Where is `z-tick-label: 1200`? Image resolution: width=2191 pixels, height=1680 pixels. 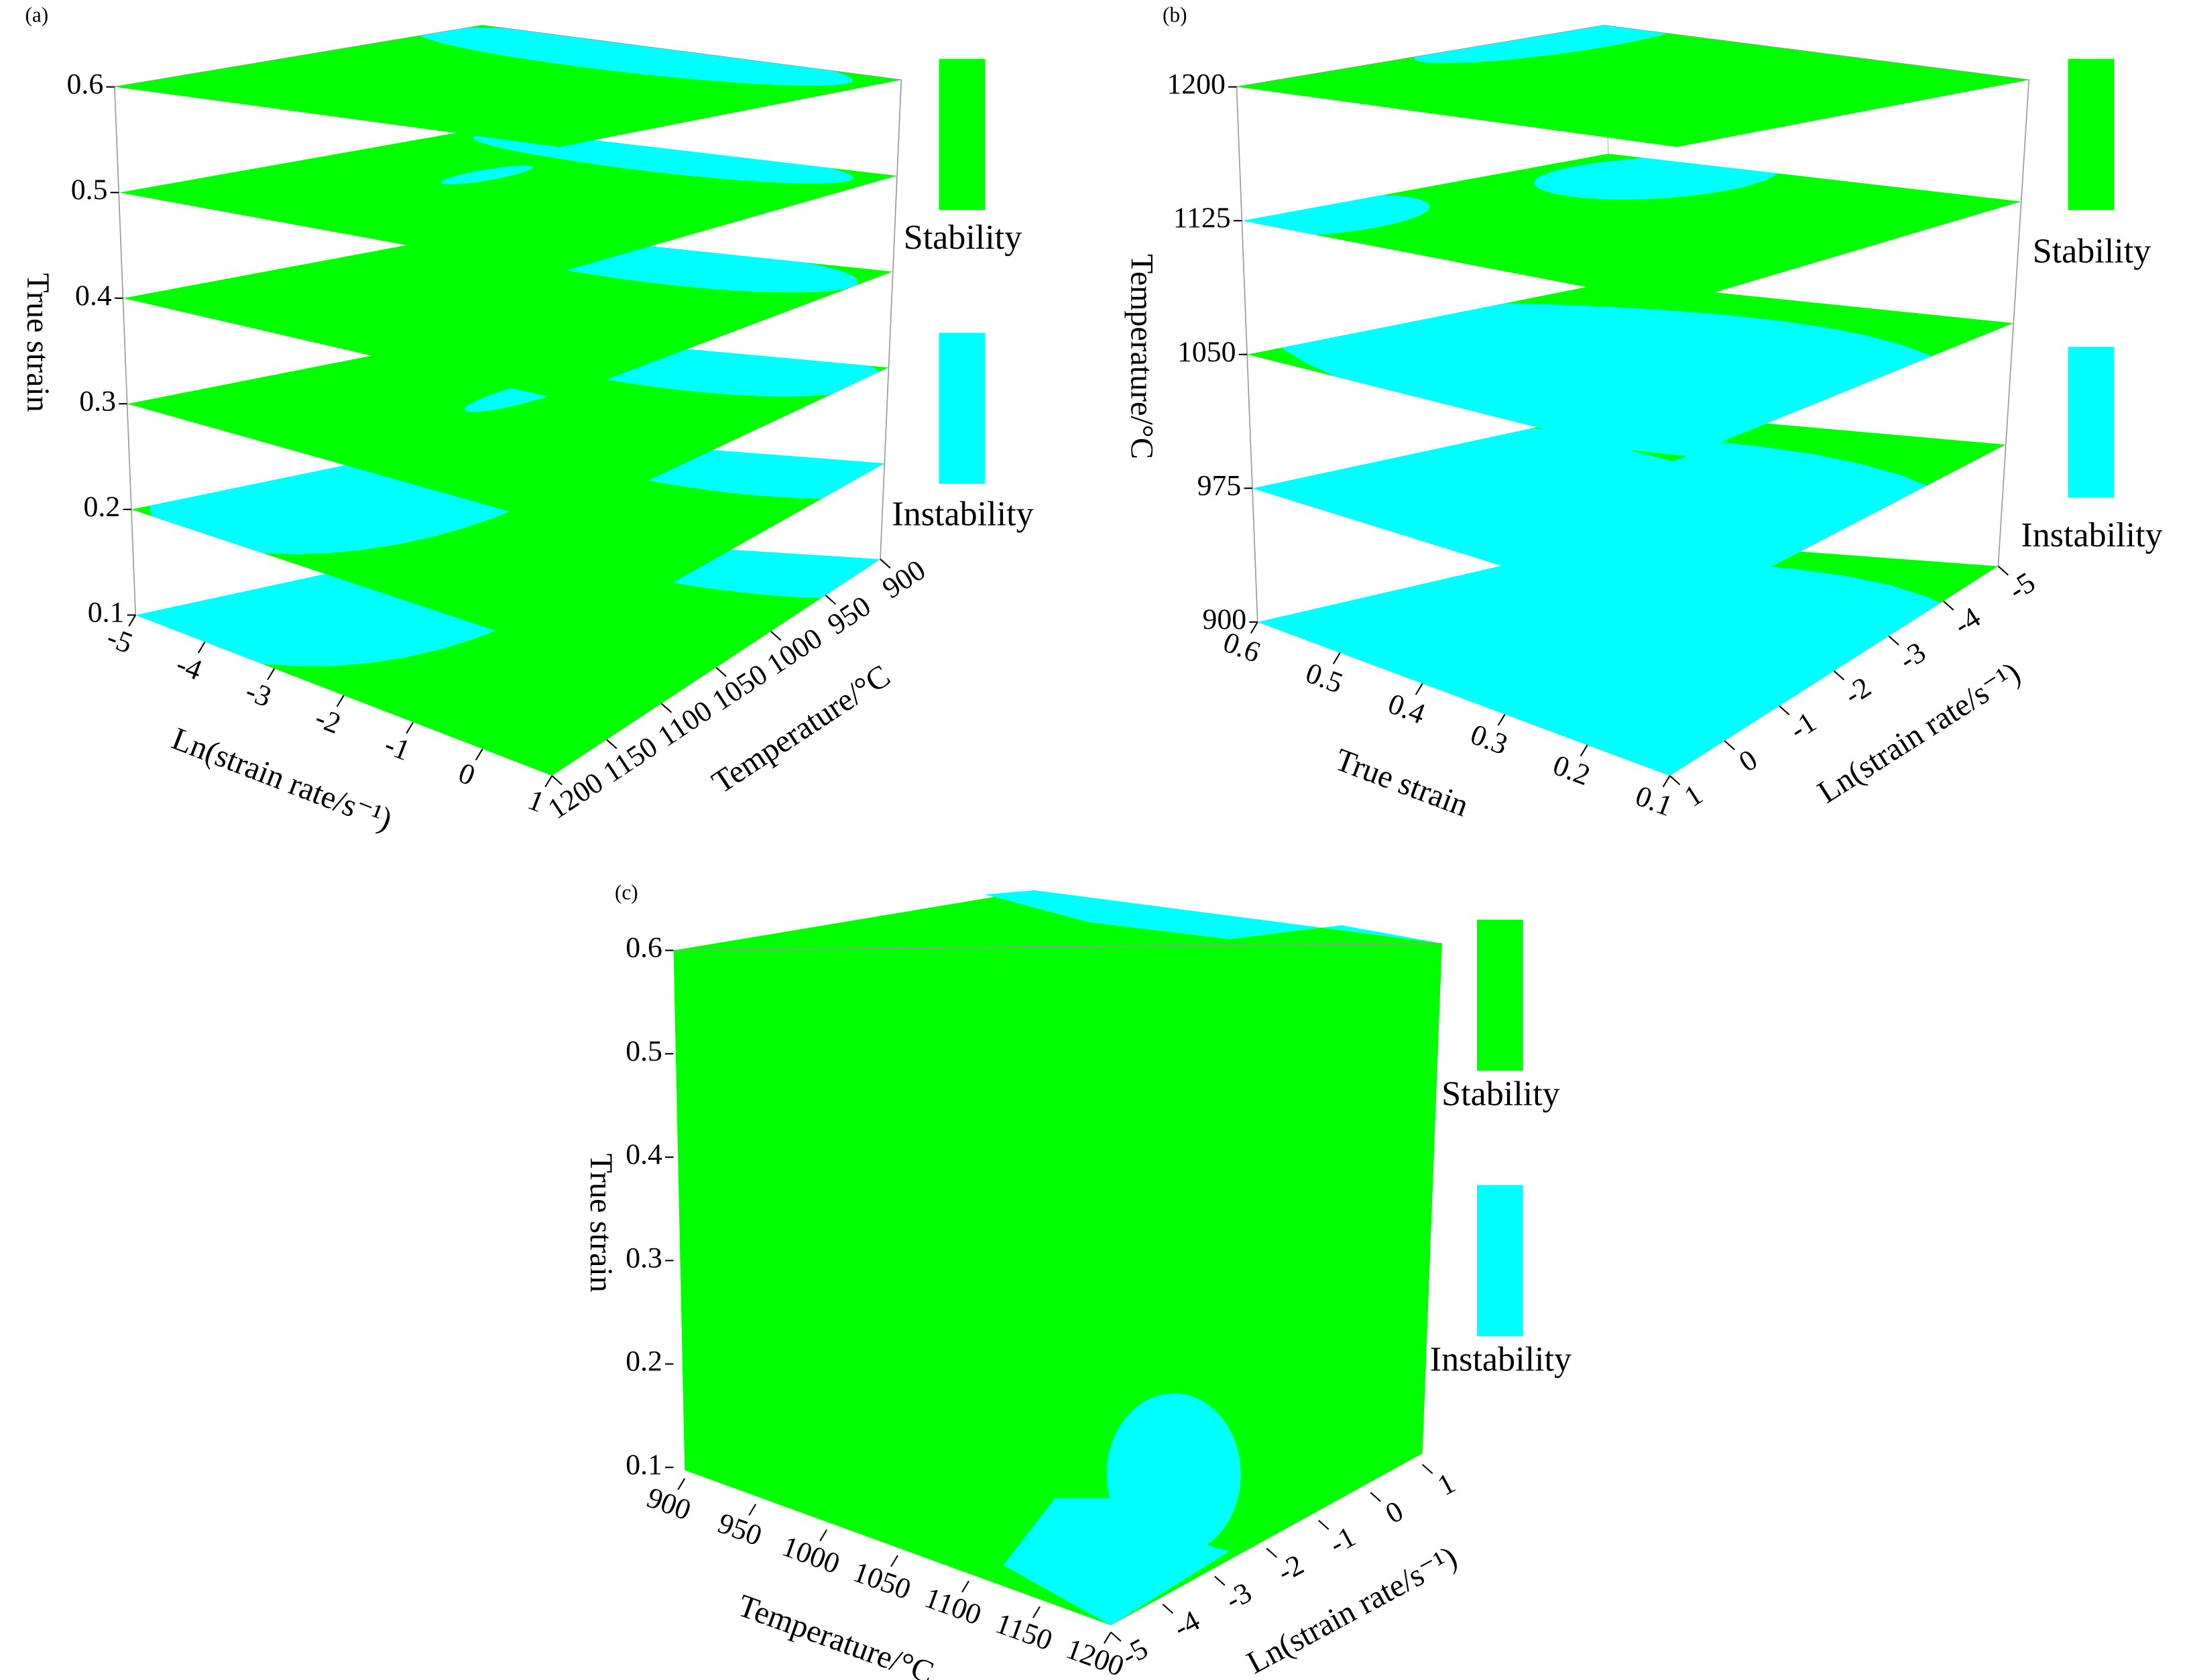 z-tick-label: 1200 is located at coordinates (1196, 84).